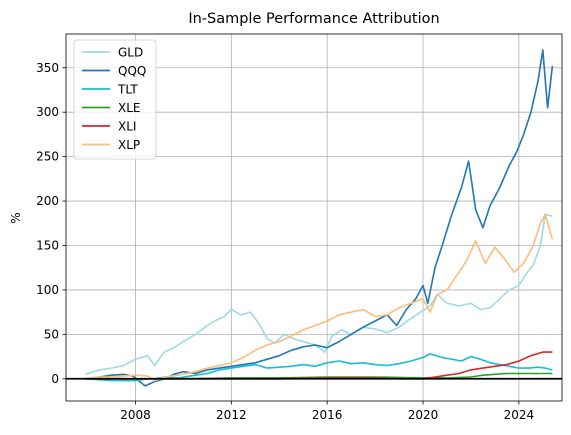  I want to click on y-tick-label: 0, so click(55, 379).